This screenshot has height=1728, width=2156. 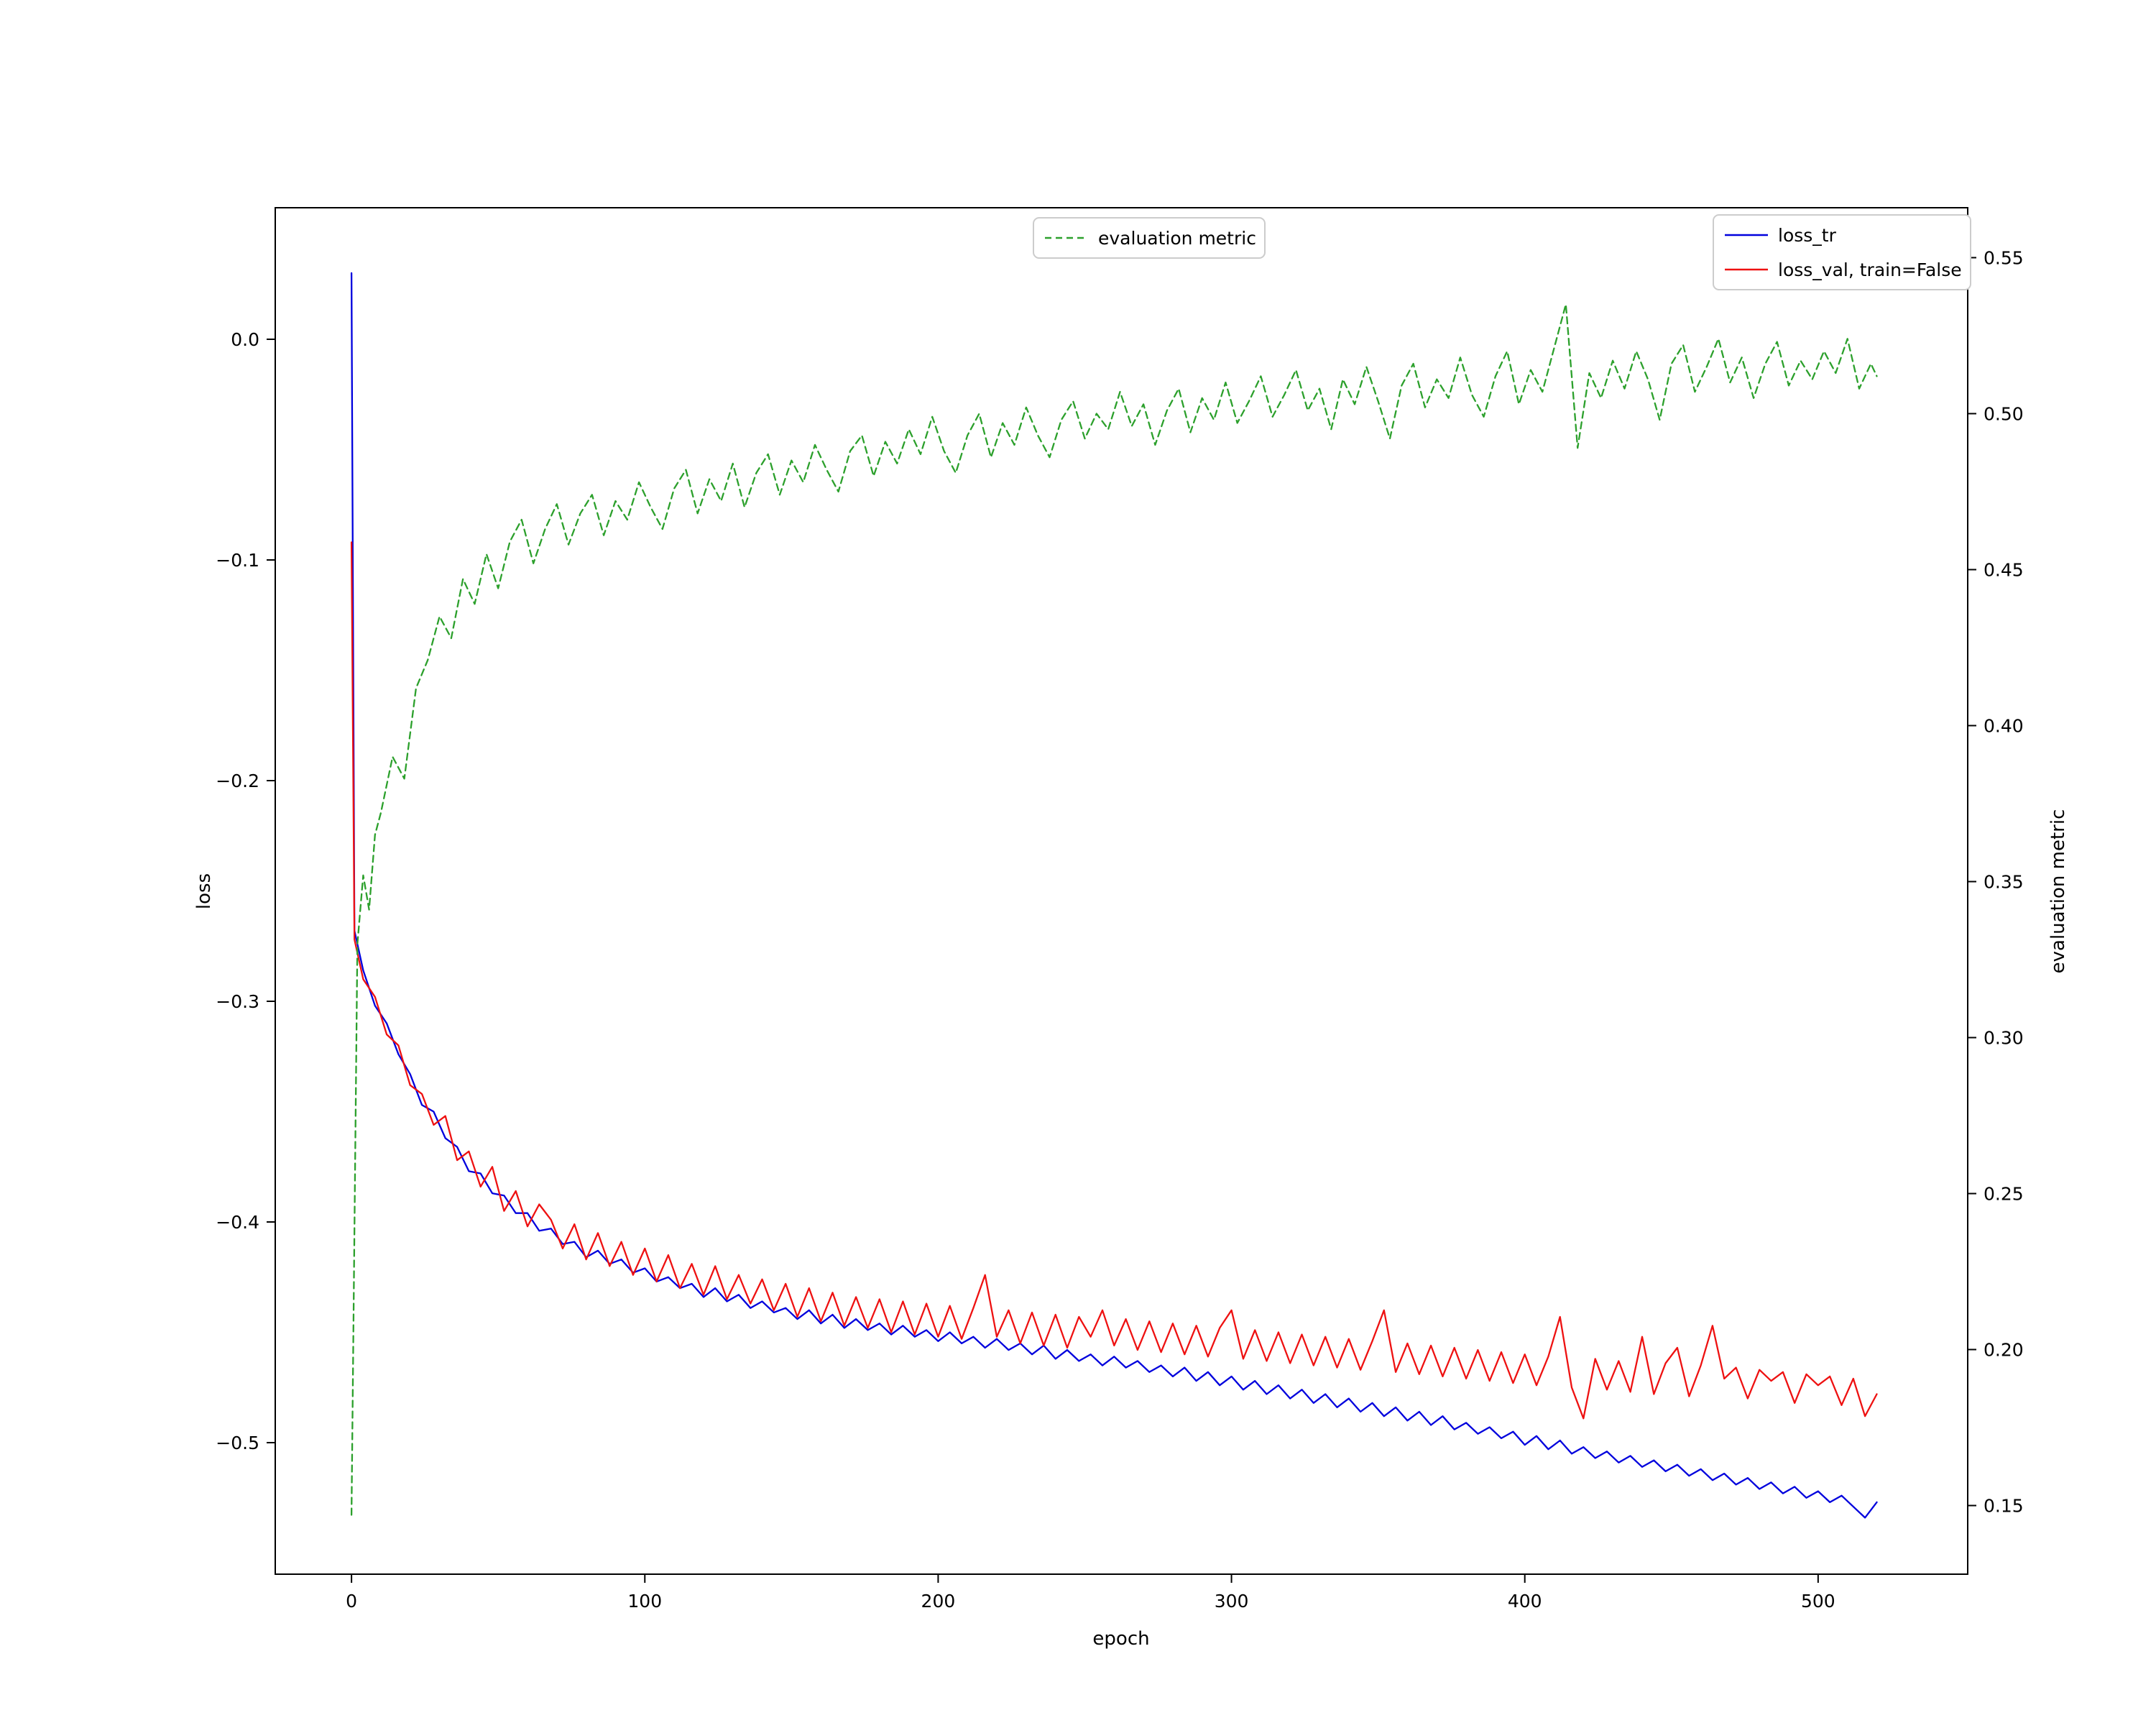 I want to click on x-tick-label: 300, so click(x=1232, y=1601).